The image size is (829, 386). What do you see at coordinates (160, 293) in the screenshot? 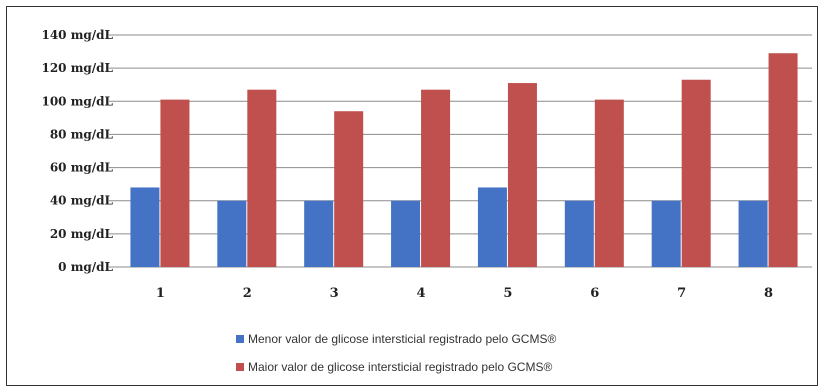
I see `x-tick-label: 1` at bounding box center [160, 293].